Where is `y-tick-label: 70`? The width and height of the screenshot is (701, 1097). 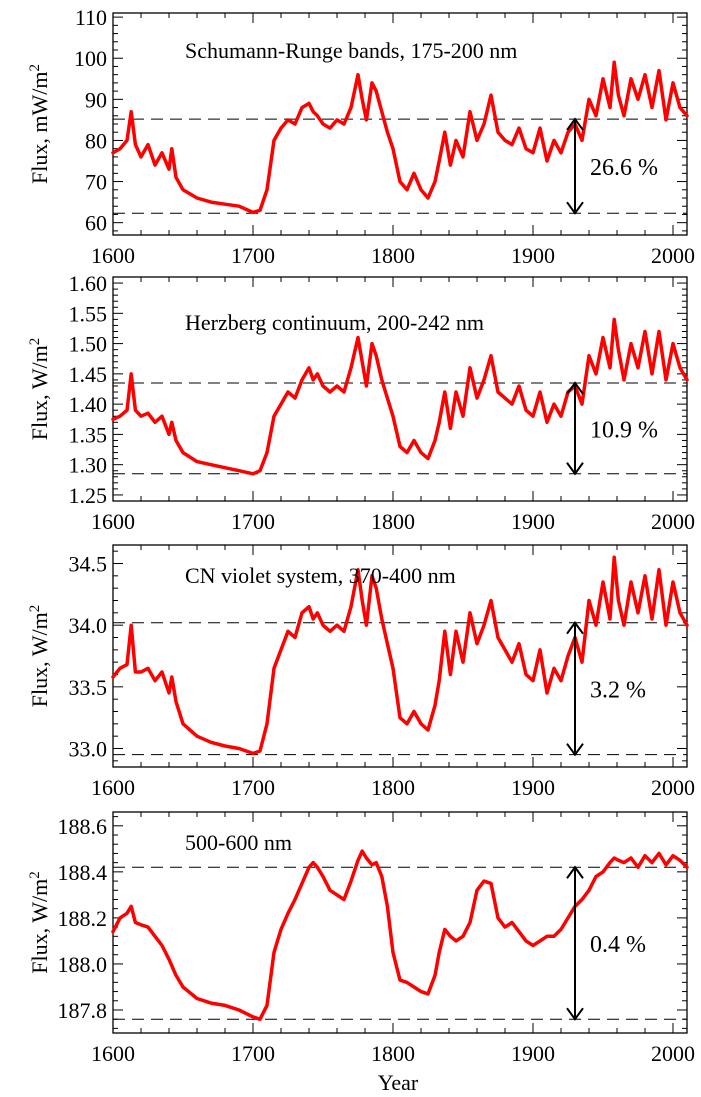 y-tick-label: 70 is located at coordinates (96, 182).